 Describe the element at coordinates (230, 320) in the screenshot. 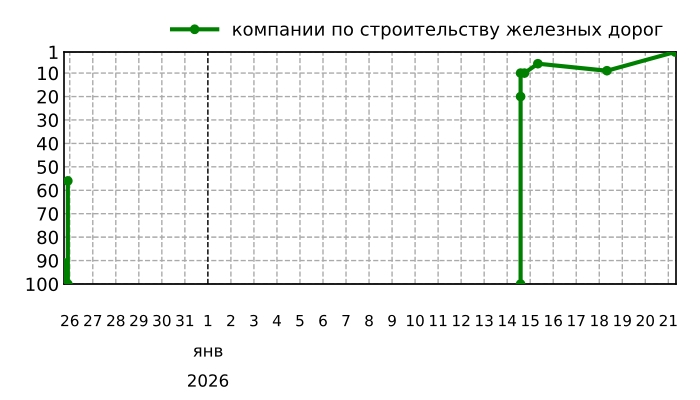

I see `x-tick-label: 2` at that location.